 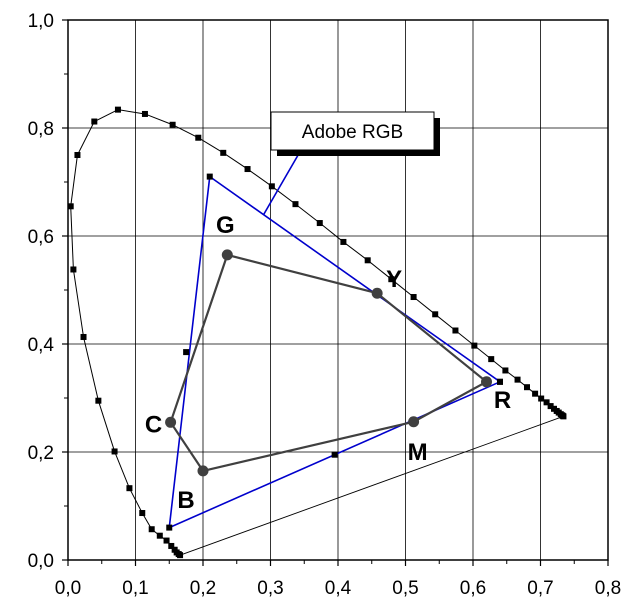 What do you see at coordinates (338, 588) in the screenshot?
I see `x-tick-label: 0,4` at bounding box center [338, 588].